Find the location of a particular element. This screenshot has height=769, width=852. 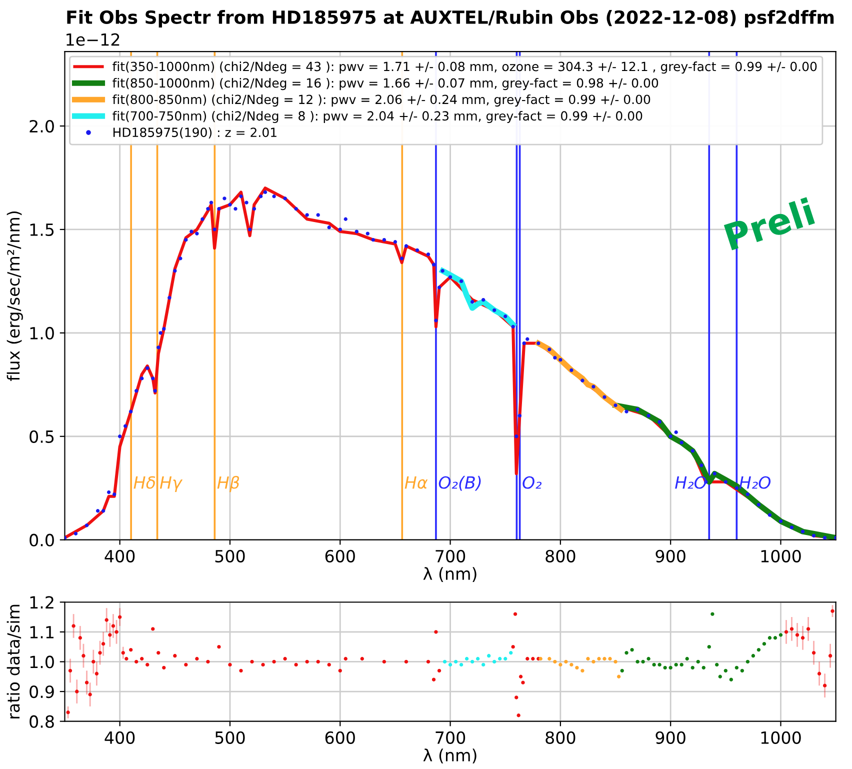

legend-label: fit(850-1000nm) (chi2/Ndeg = 16 ): pwv = 1.66 +/- 0.07 mm, grey-fact = 0.98 +/- 0.00 is located at coordinates (385, 84).